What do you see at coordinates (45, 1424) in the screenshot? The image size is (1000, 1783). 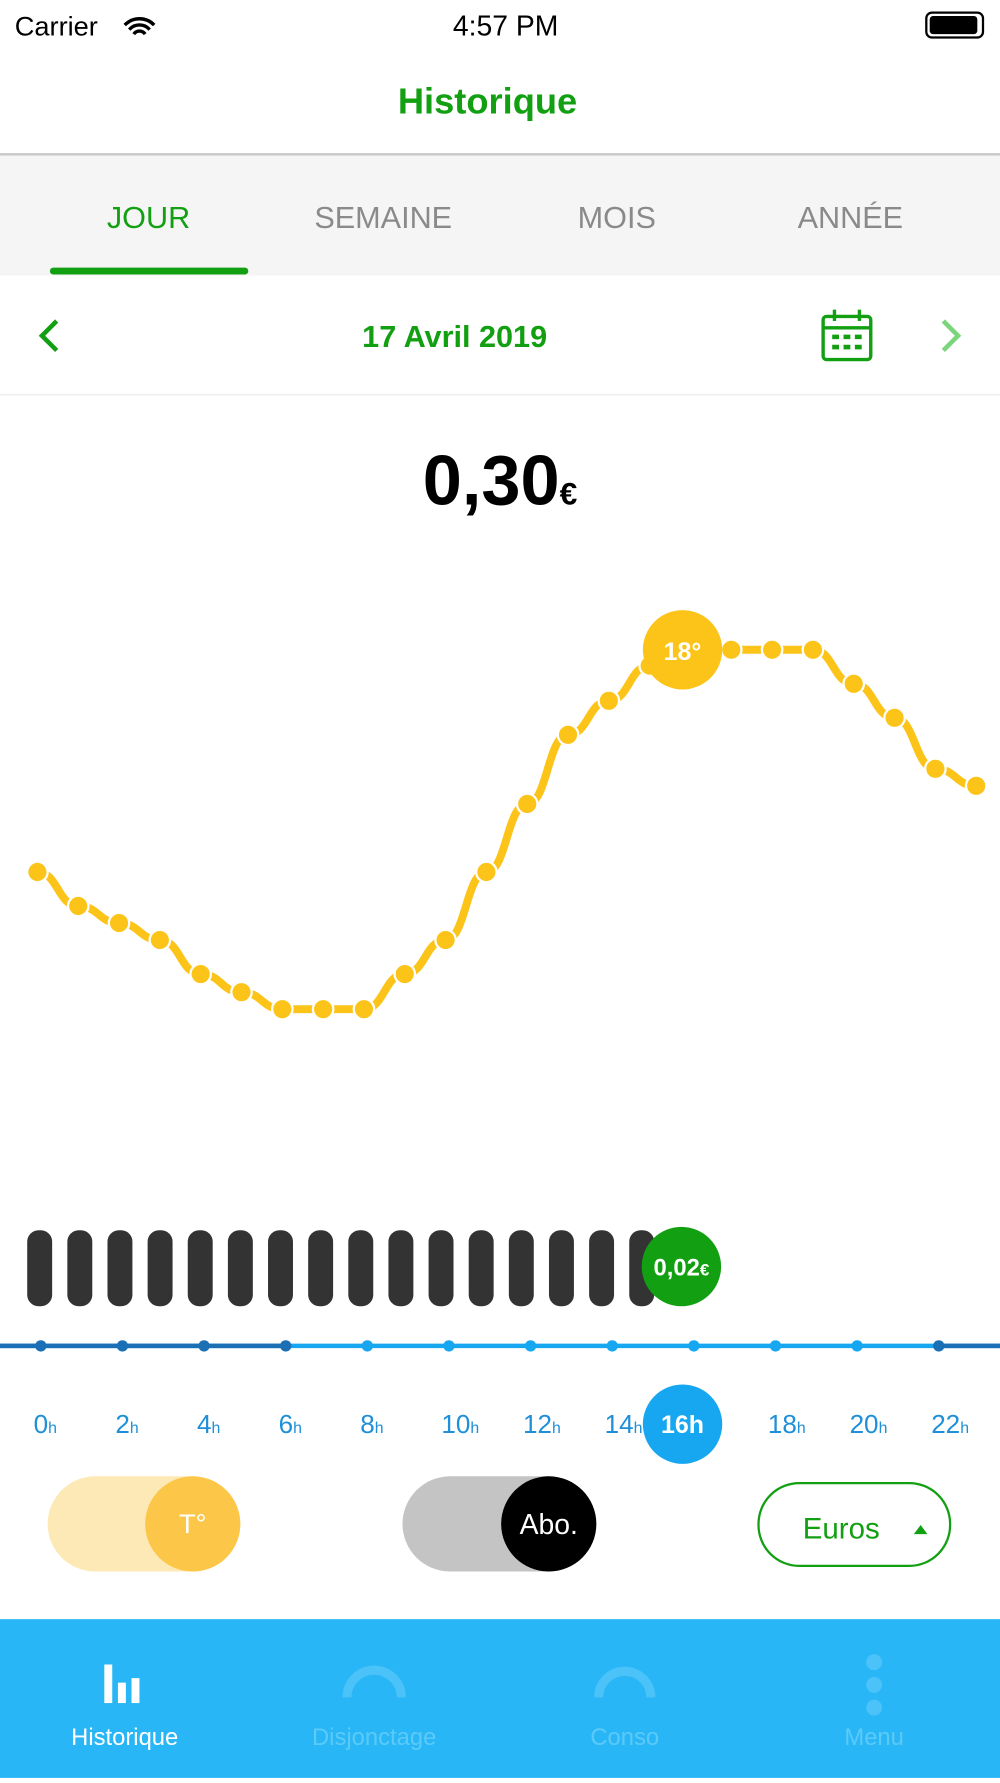 I see `hour-label: 0h` at bounding box center [45, 1424].